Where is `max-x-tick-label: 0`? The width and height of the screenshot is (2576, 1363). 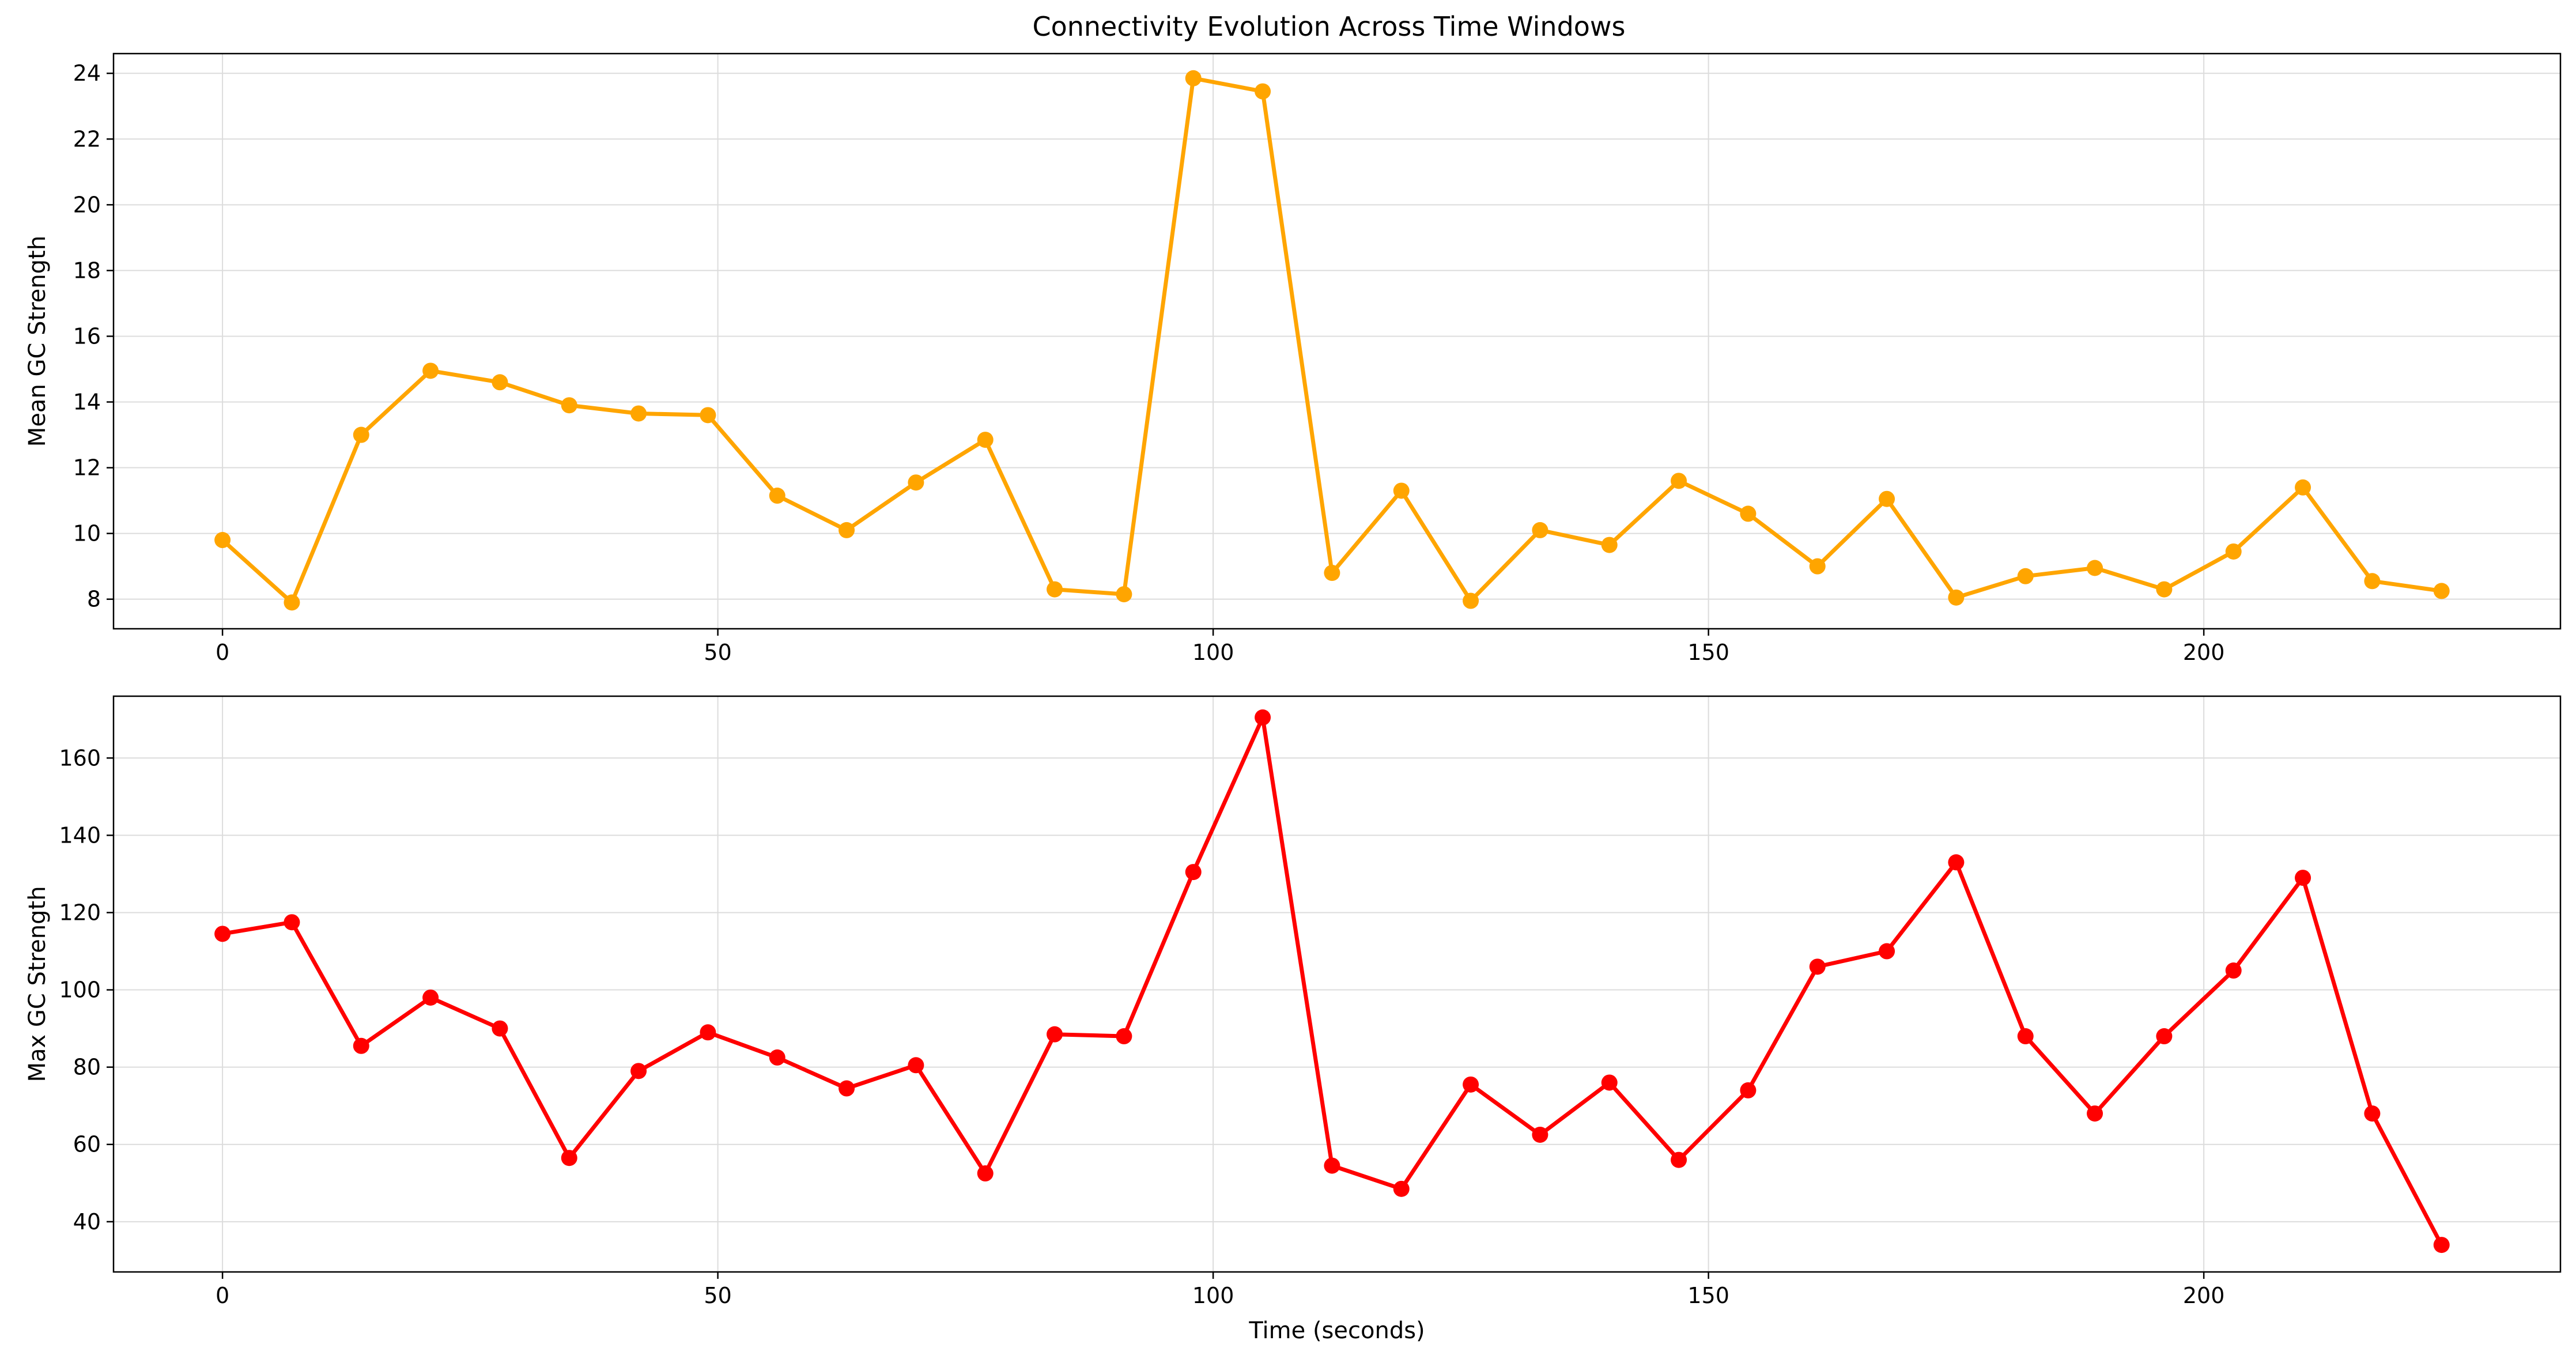 max-x-tick-label: 0 is located at coordinates (222, 1295).